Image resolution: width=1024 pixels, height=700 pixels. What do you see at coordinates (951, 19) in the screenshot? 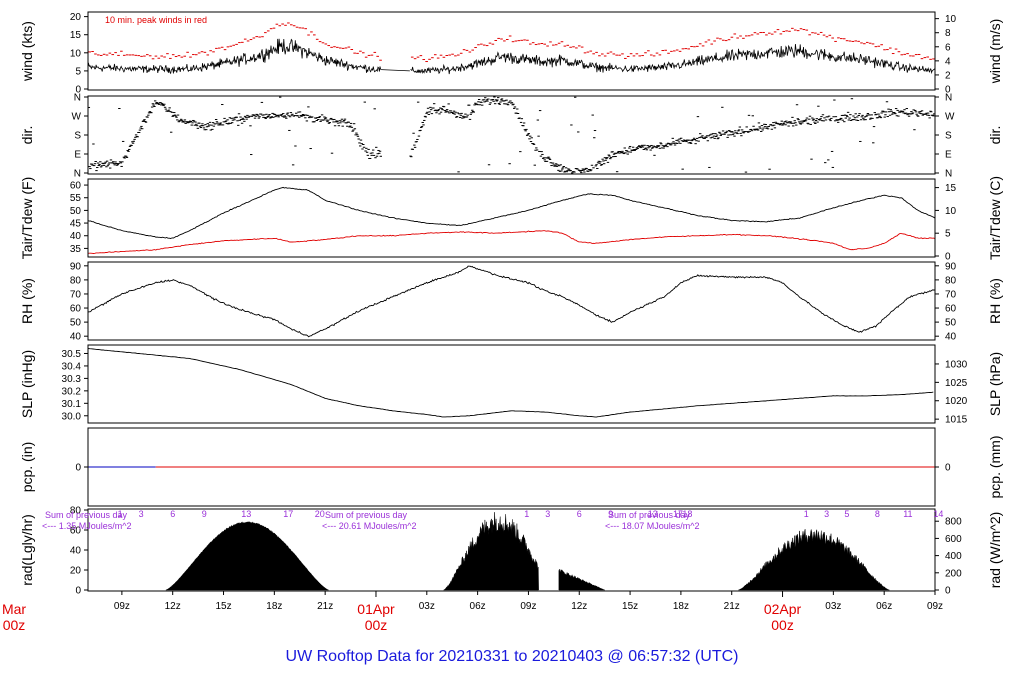
I see `wind-right-tick-label: 10` at bounding box center [951, 19].